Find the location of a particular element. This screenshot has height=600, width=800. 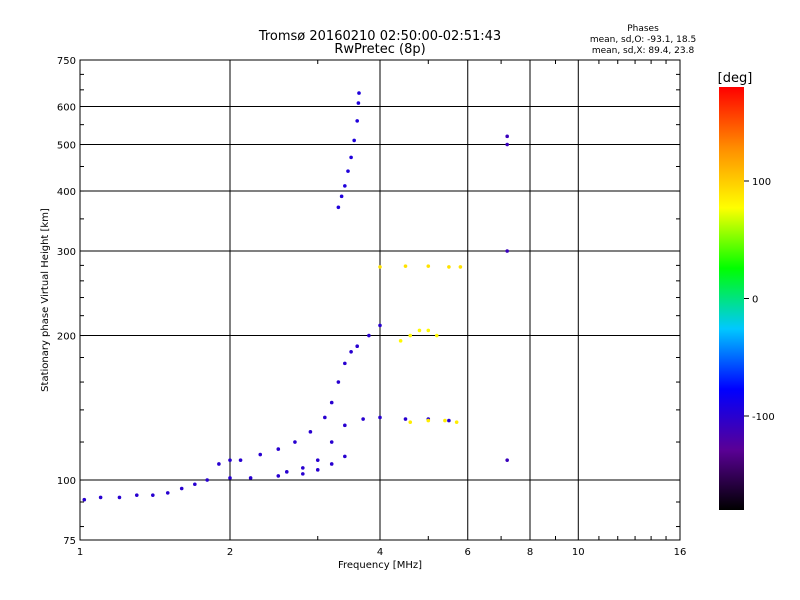

y-tick-label: 100 is located at coordinates (66, 481).